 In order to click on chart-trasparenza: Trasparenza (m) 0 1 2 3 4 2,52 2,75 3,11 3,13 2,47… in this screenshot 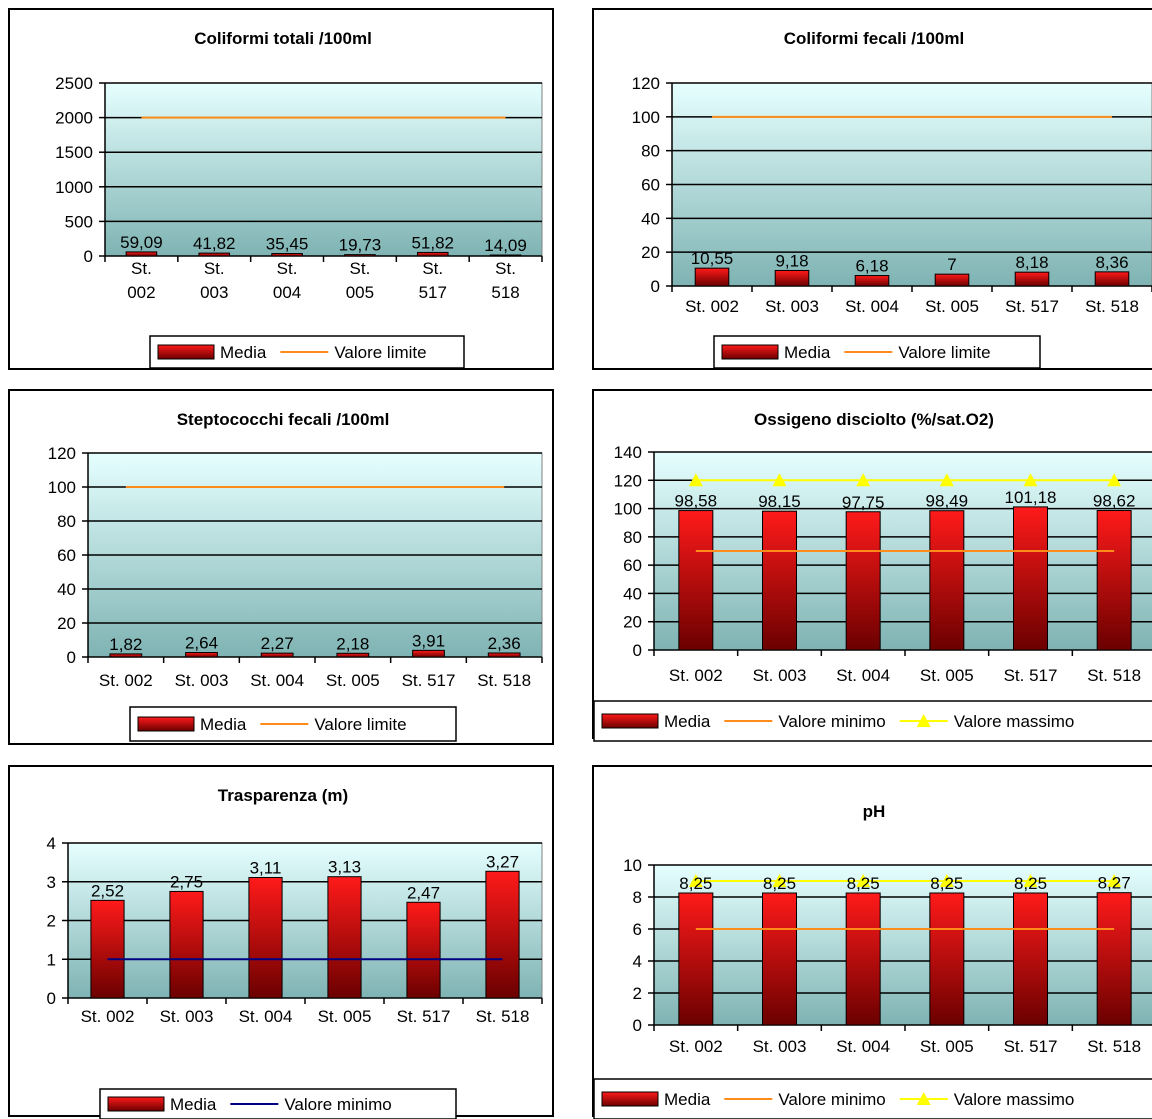, I will do `click(295, 952)`.